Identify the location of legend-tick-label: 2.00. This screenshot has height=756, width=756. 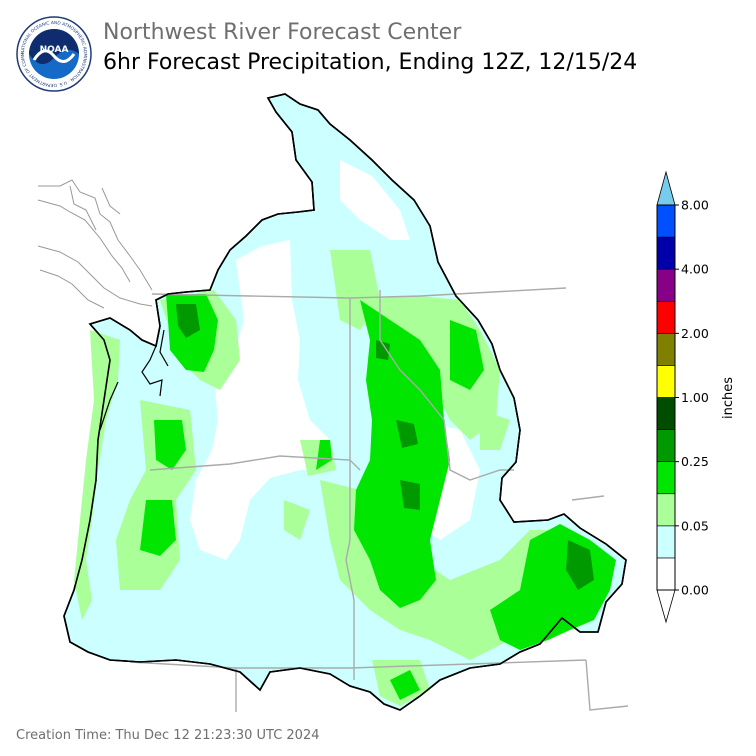
(695, 333).